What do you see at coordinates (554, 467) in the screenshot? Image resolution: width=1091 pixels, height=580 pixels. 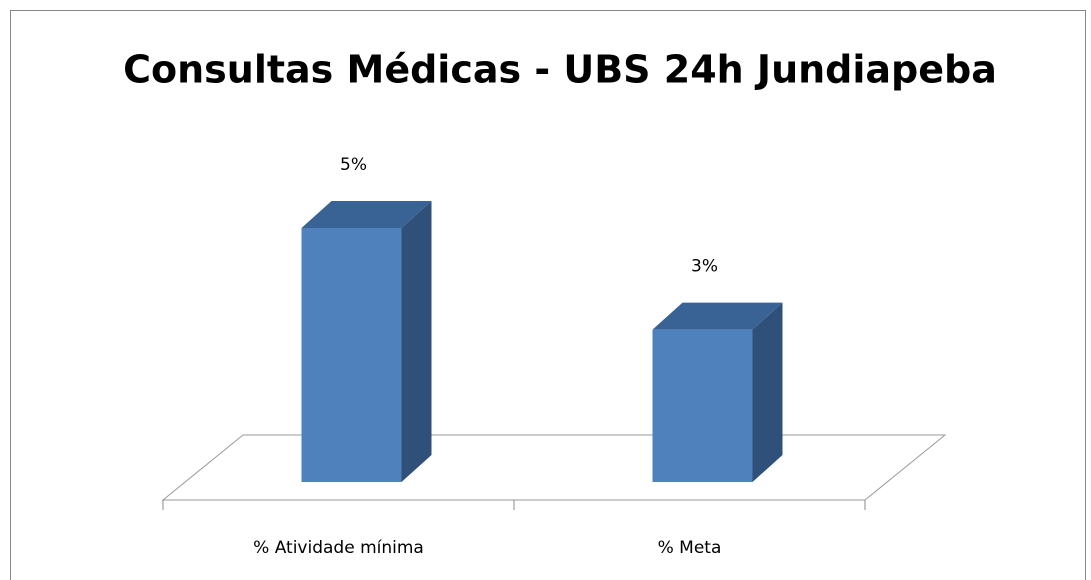 I see `floor` at bounding box center [554, 467].